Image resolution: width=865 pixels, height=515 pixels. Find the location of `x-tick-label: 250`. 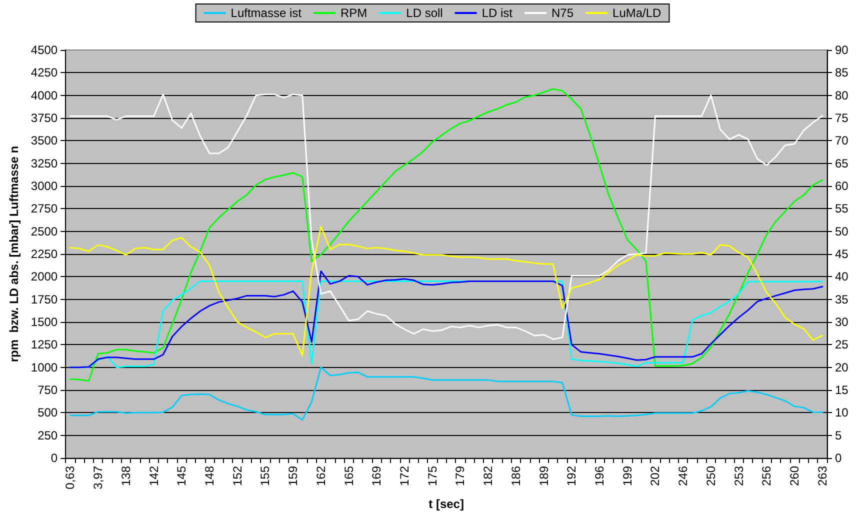

x-tick-label: 250 is located at coordinates (711, 476).